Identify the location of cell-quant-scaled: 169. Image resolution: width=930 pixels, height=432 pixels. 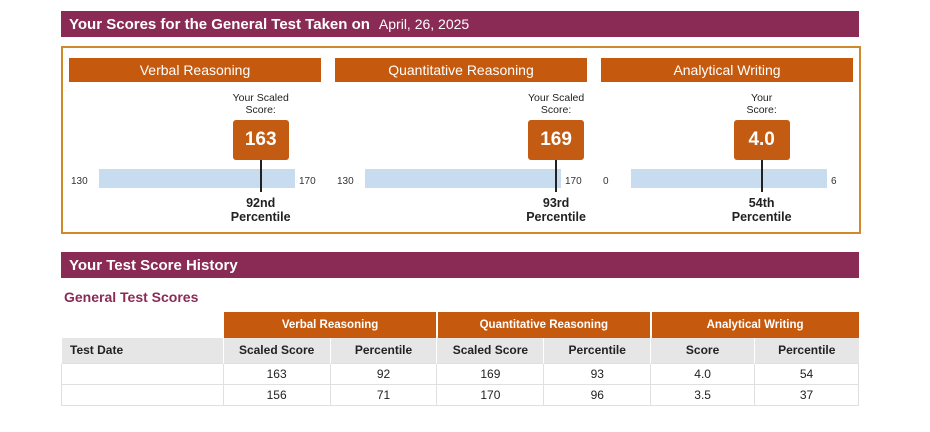
(490, 373).